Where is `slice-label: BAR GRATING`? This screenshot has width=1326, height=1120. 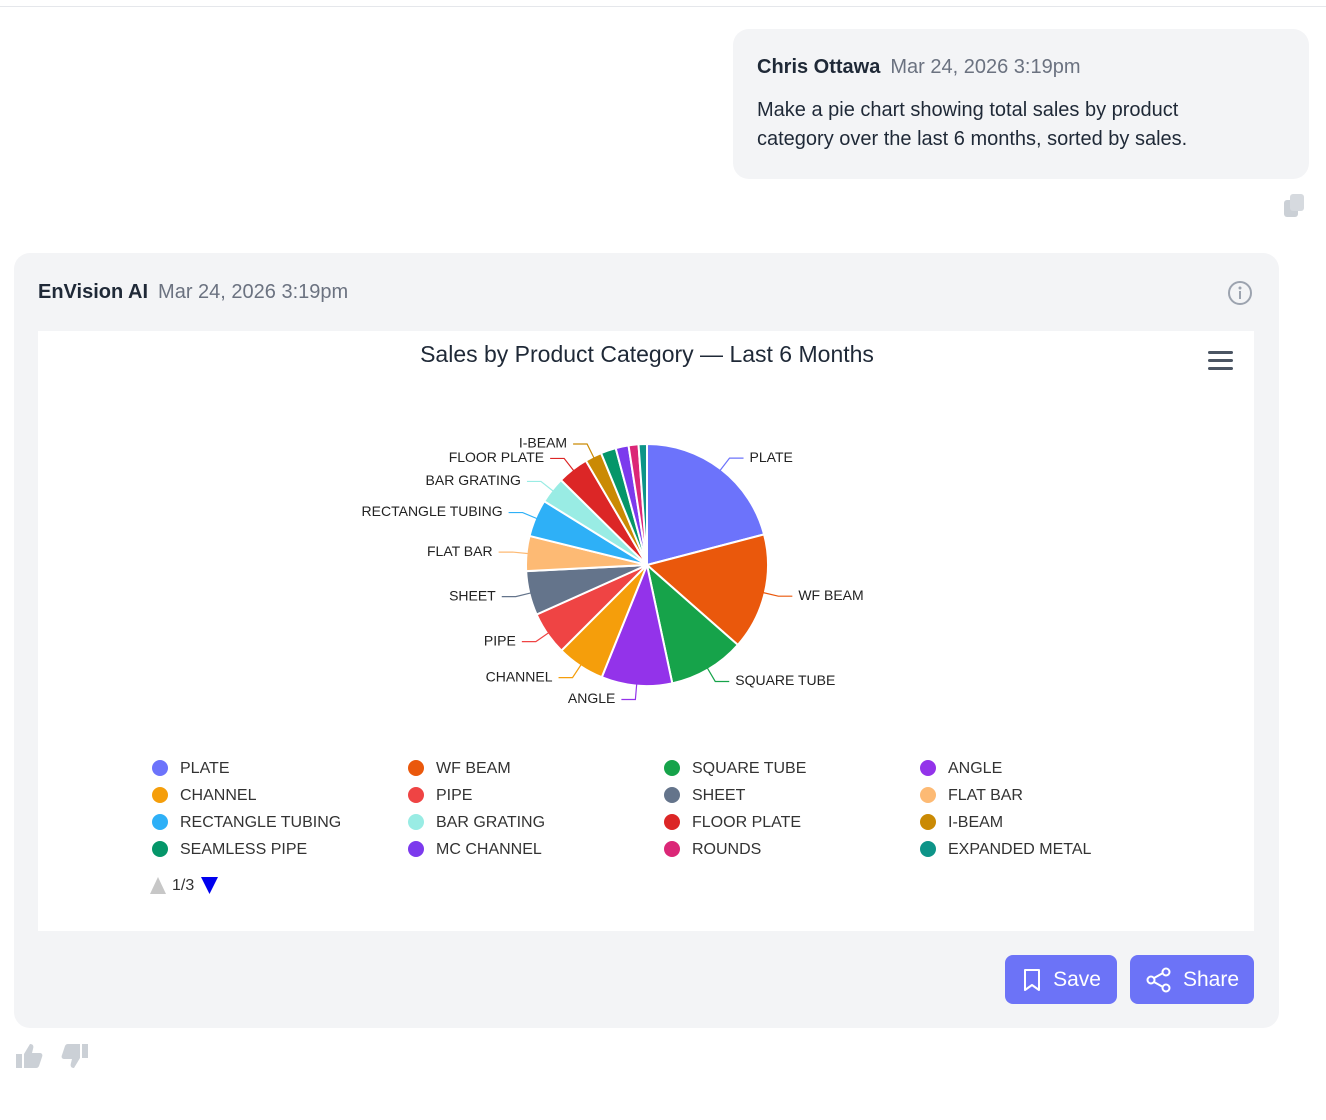
slice-label: BAR GRATING is located at coordinates (473, 480).